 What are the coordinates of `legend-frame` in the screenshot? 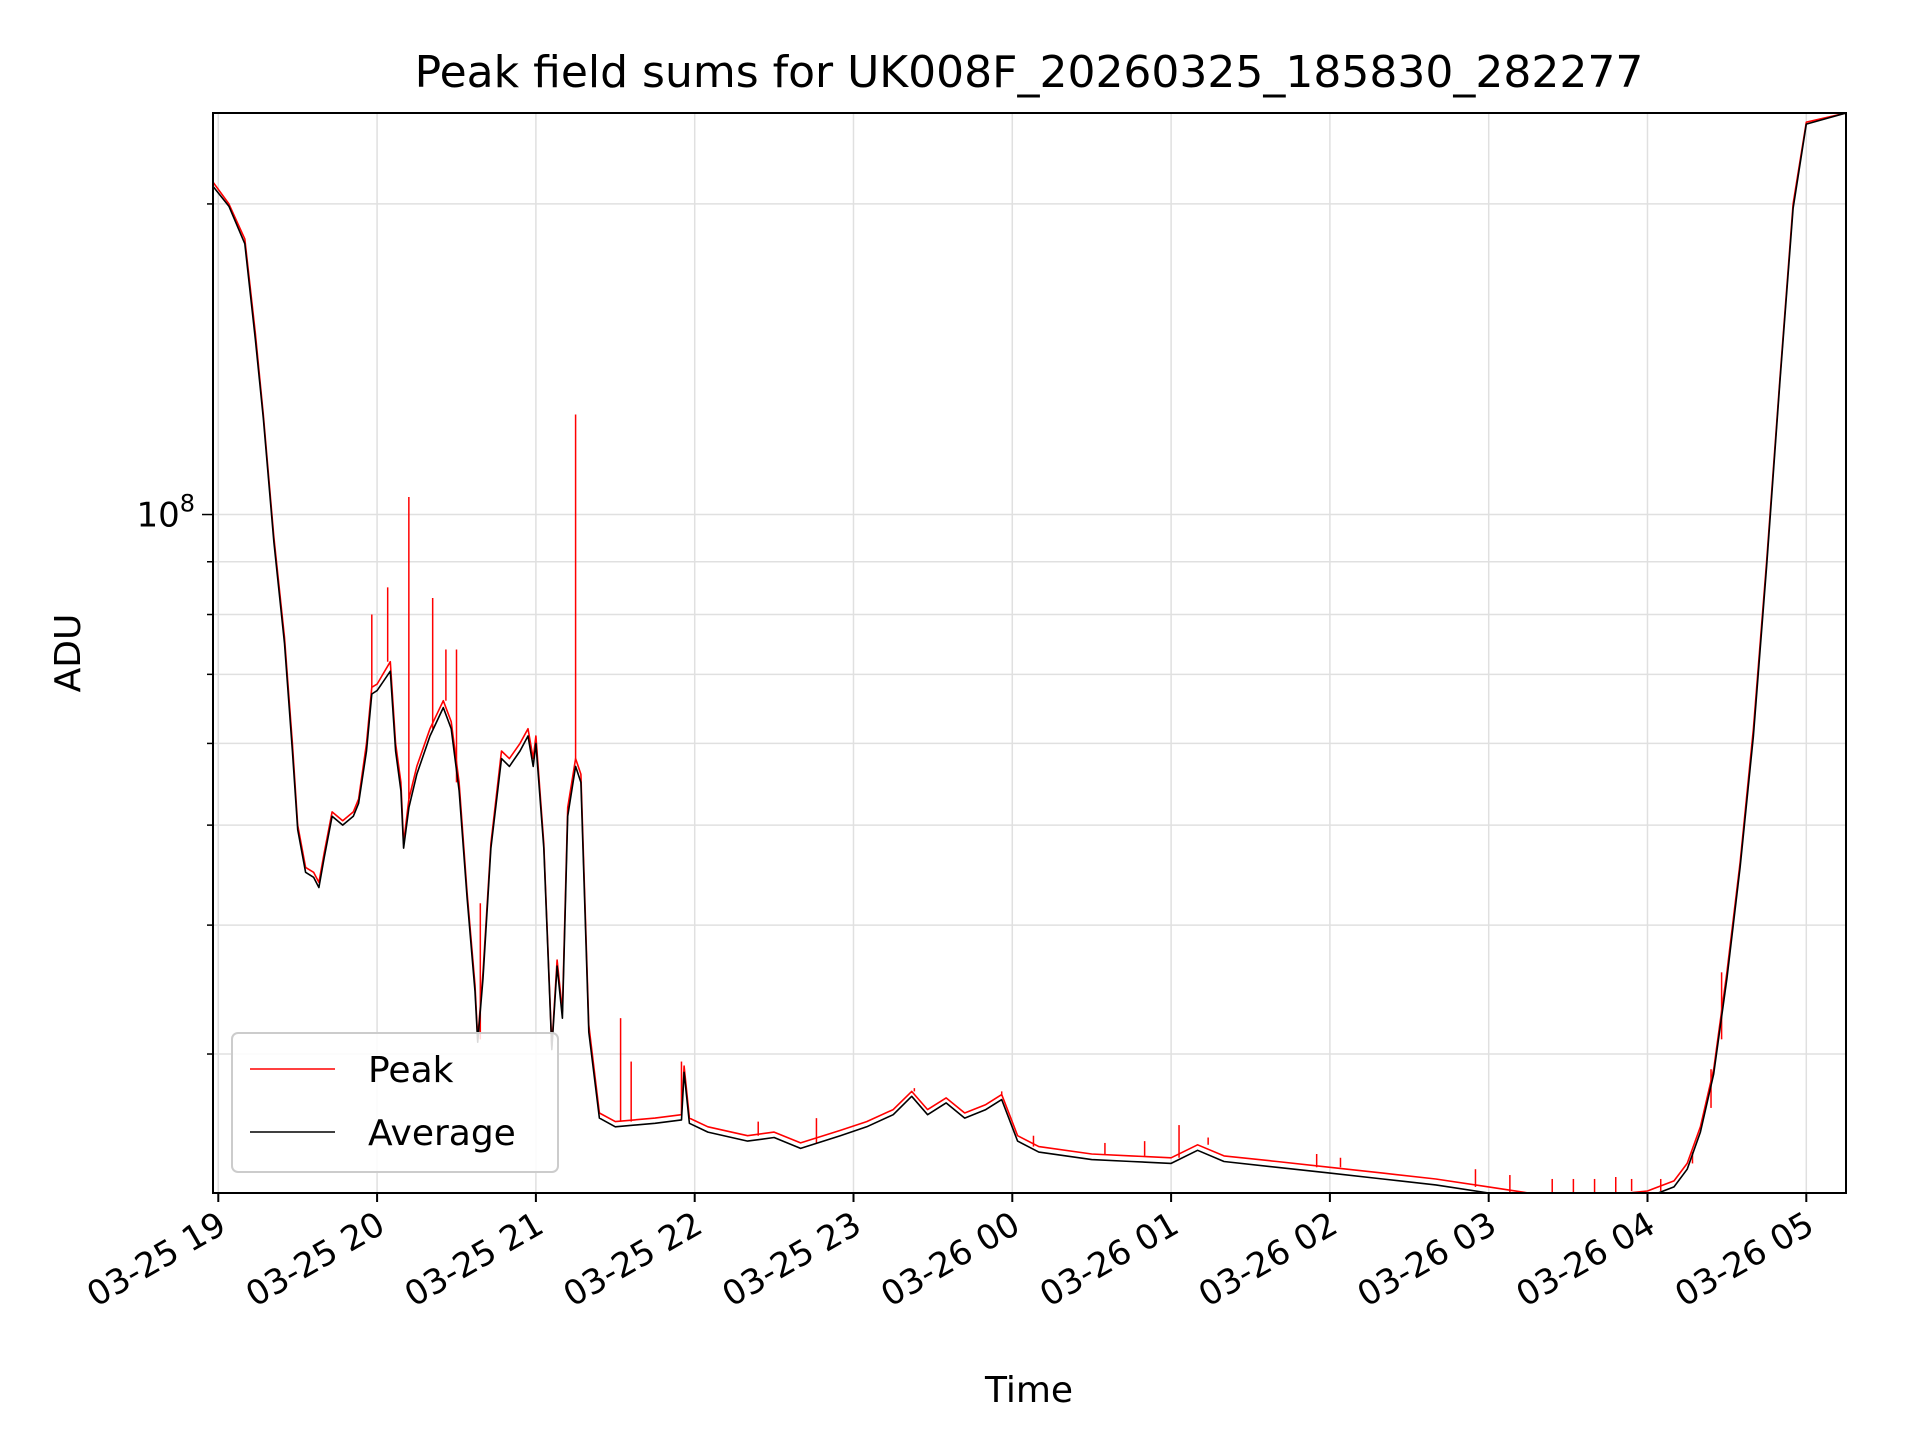 It's located at (395, 1102).